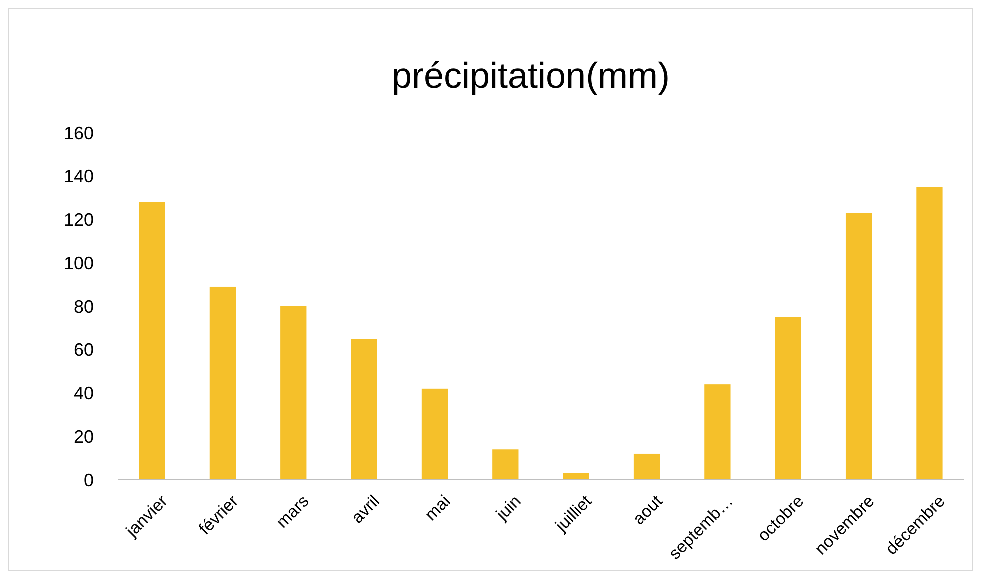 This screenshot has width=982, height=580. Describe the element at coordinates (89, 480) in the screenshot. I see `y-tick-label: 0` at that location.